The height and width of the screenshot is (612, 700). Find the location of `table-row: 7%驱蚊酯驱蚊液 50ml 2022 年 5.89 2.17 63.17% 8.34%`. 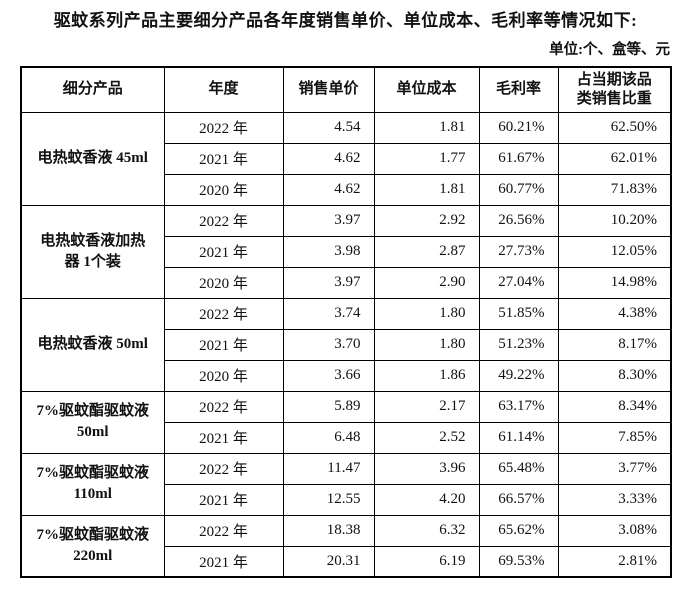

table-row: 7%驱蚊酯驱蚊液 50ml 2022 年 5.89 2.17 63.17% 8.34% is located at coordinates (346, 422).